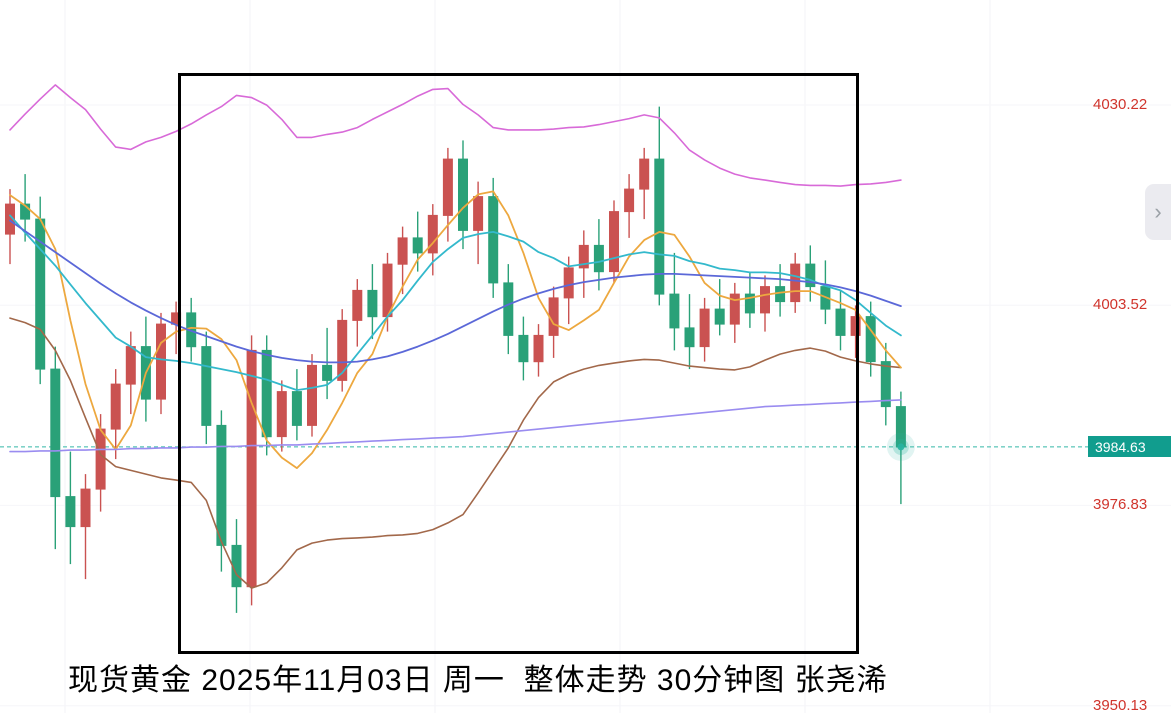  What do you see at coordinates (478, 680) in the screenshot?
I see `chart-caption: 现货黄金 2025年11月03日 周一 整体走势 30分钟图 张尧浠` at bounding box center [478, 680].